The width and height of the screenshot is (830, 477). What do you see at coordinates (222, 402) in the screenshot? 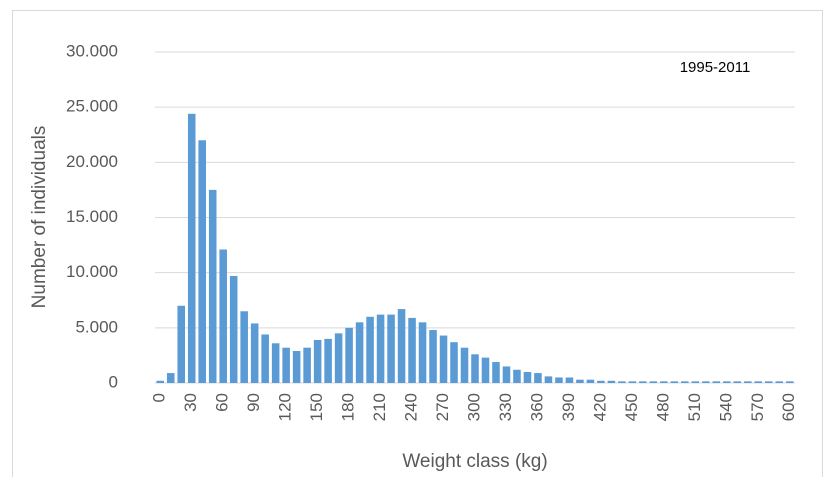
I see `x-tick-label: 60` at bounding box center [222, 402].